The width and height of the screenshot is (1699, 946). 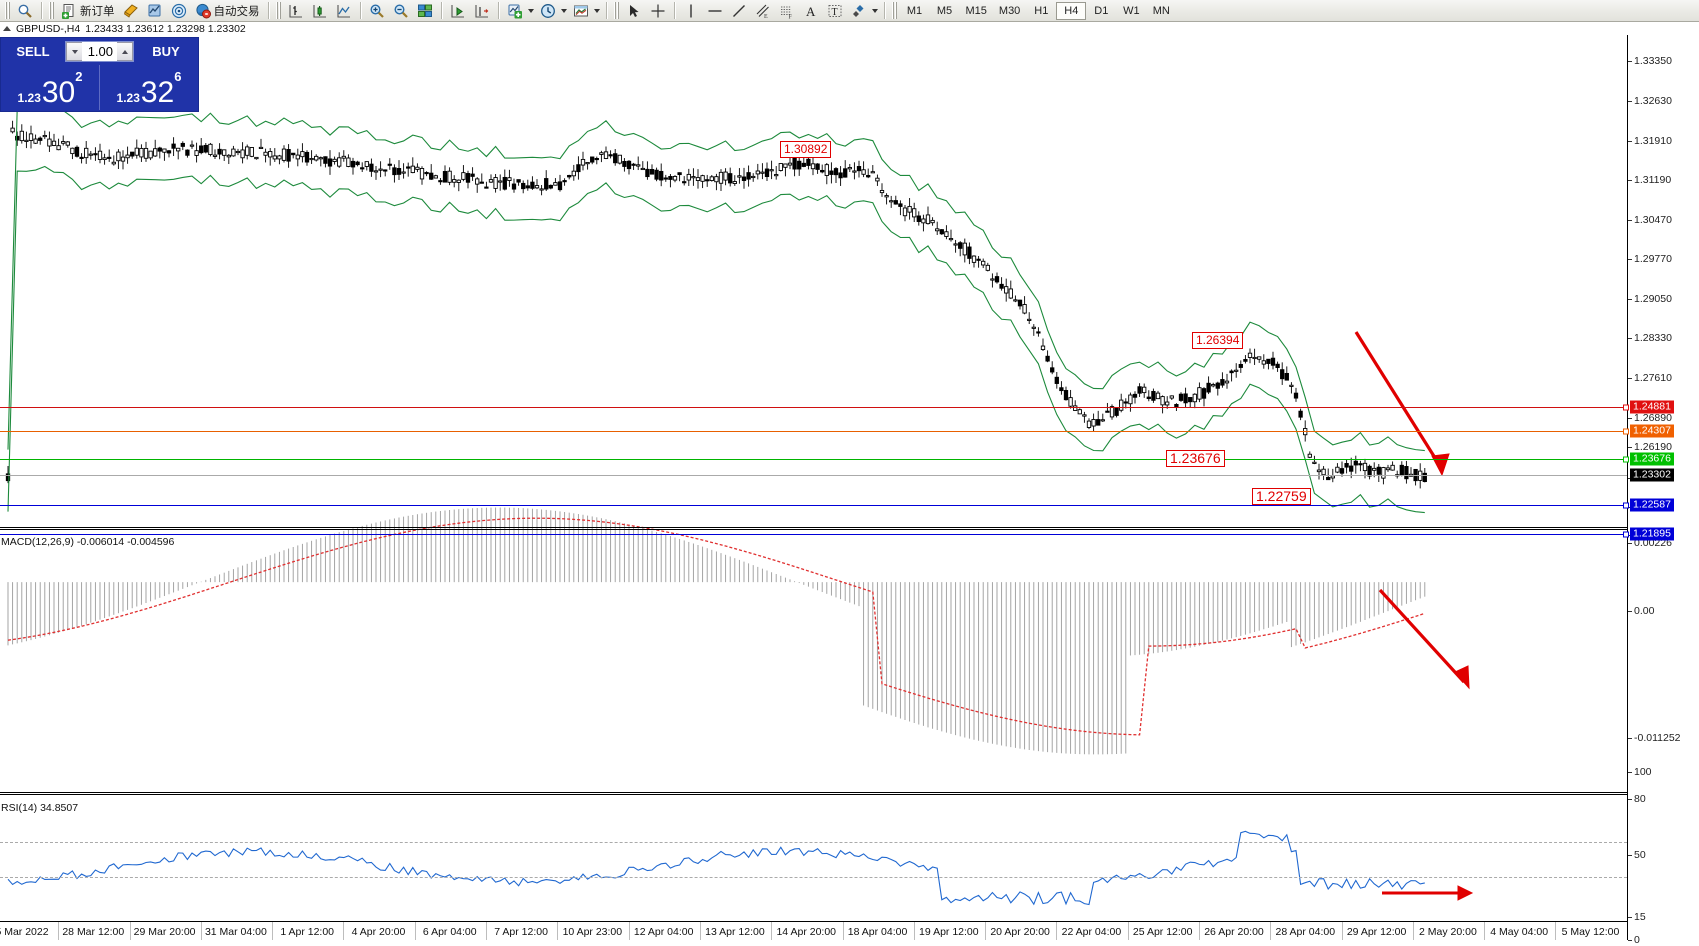 I want to click on cursor-tool-button, so click(x=634, y=11).